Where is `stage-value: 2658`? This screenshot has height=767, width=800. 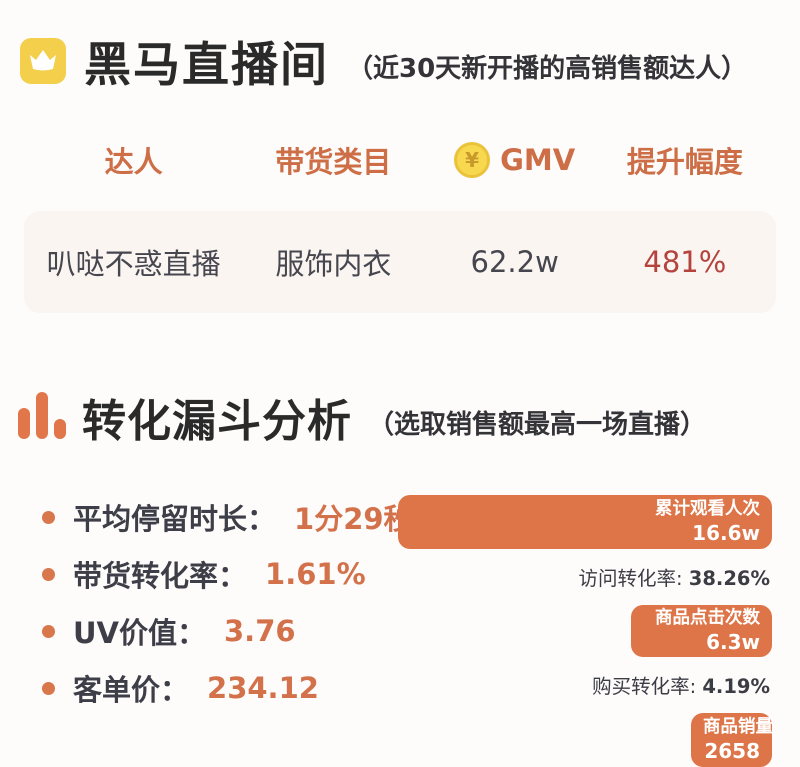
stage-value: 2658 is located at coordinates (732, 750).